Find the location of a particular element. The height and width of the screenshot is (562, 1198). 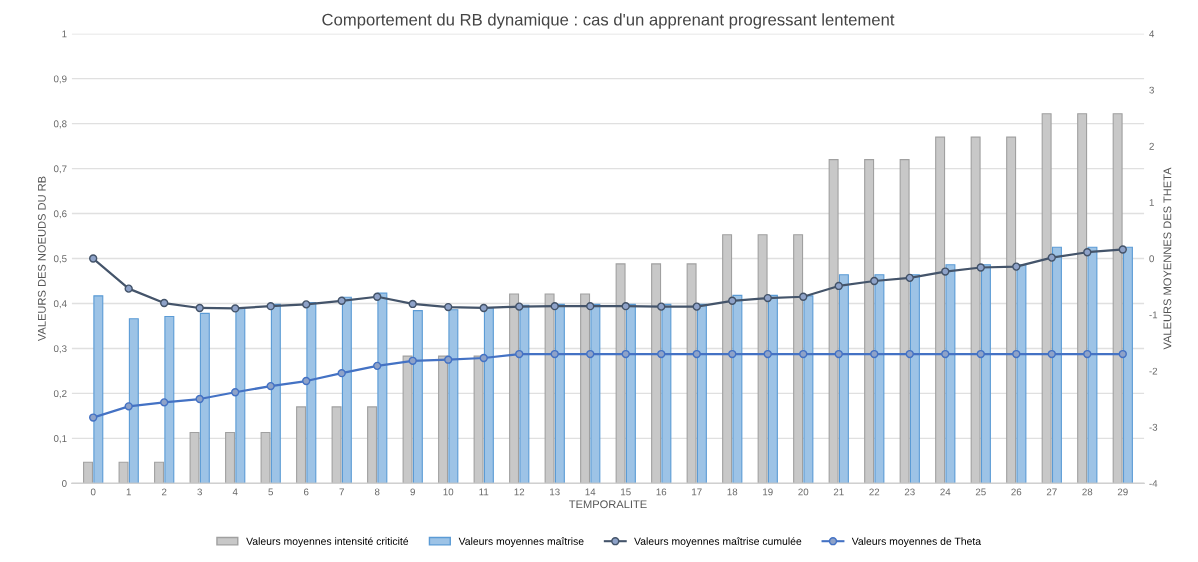

x-tick-label: 9 is located at coordinates (412, 492).